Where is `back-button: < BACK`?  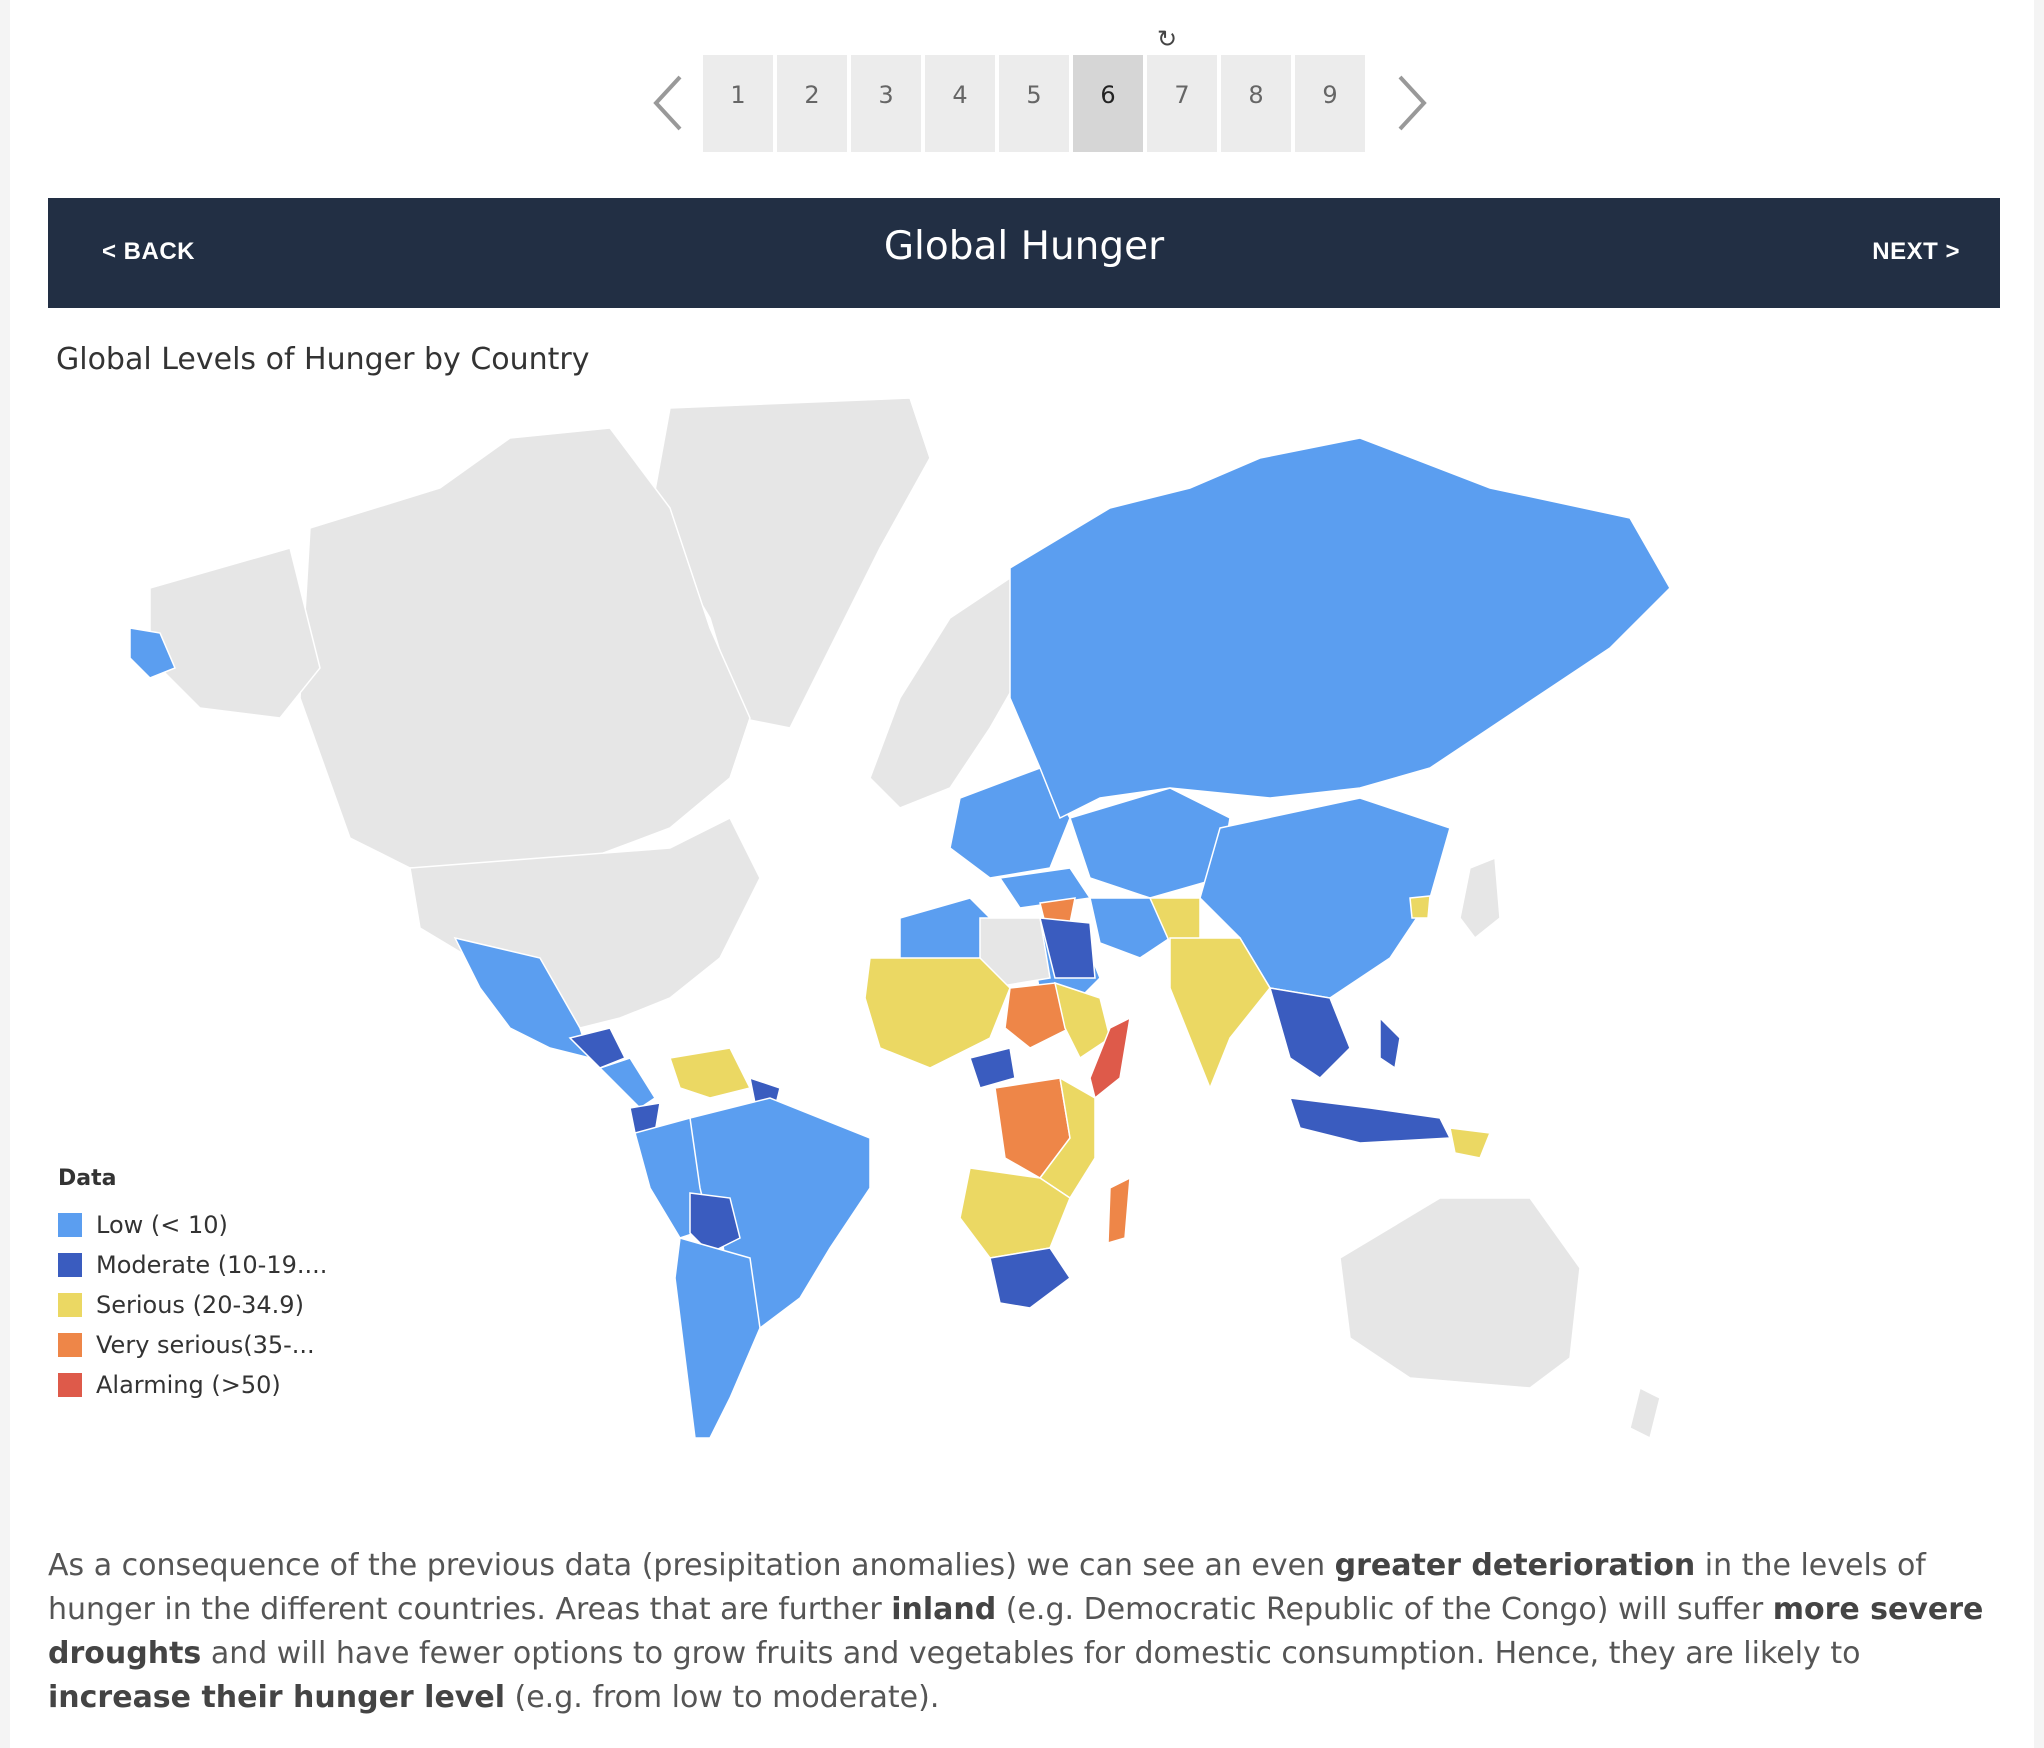
back-button: < BACK is located at coordinates (149, 251).